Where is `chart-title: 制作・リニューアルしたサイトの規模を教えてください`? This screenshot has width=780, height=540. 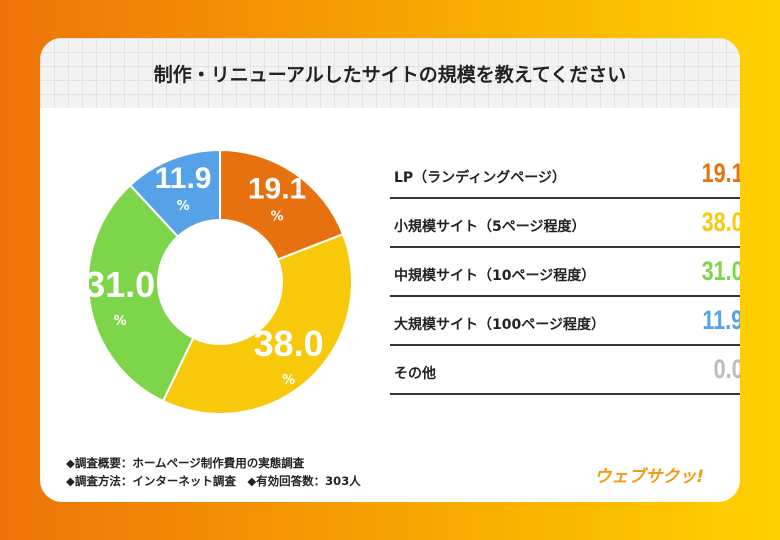
chart-title: 制作・リニューアルしたサイトの規模を教えてください is located at coordinates (390, 74).